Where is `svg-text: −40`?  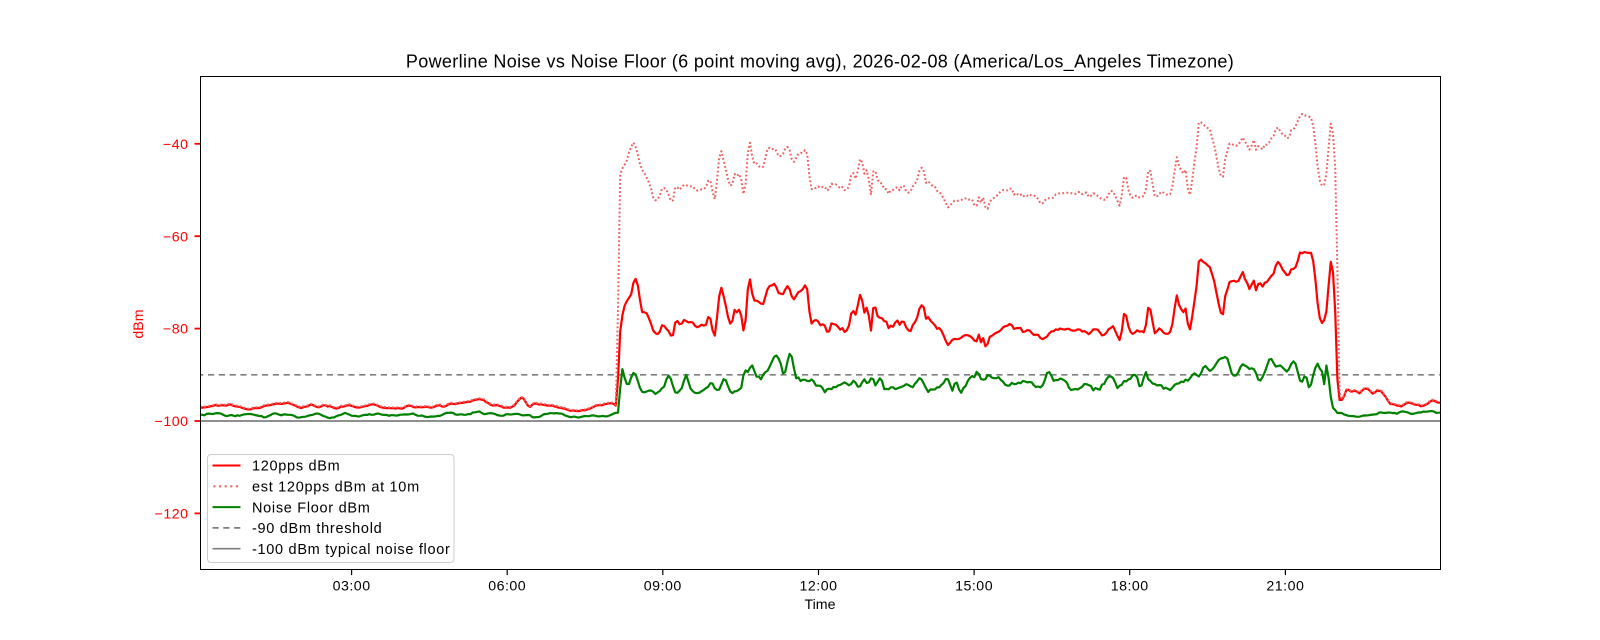 svg-text: −40 is located at coordinates (176, 145).